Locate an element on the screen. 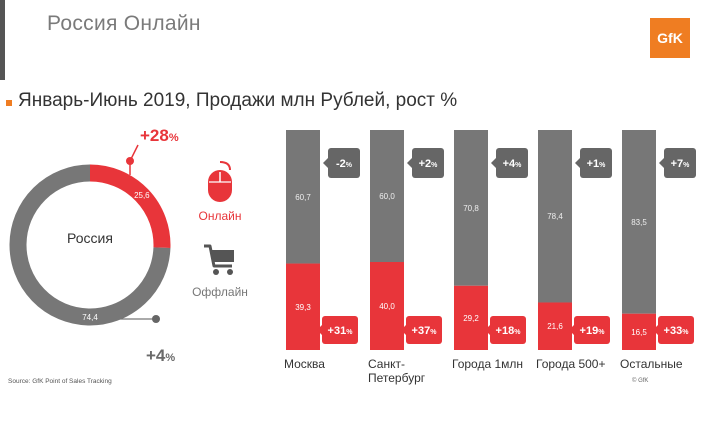 The image size is (707, 430). gfk-logo: GfK is located at coordinates (670, 38).